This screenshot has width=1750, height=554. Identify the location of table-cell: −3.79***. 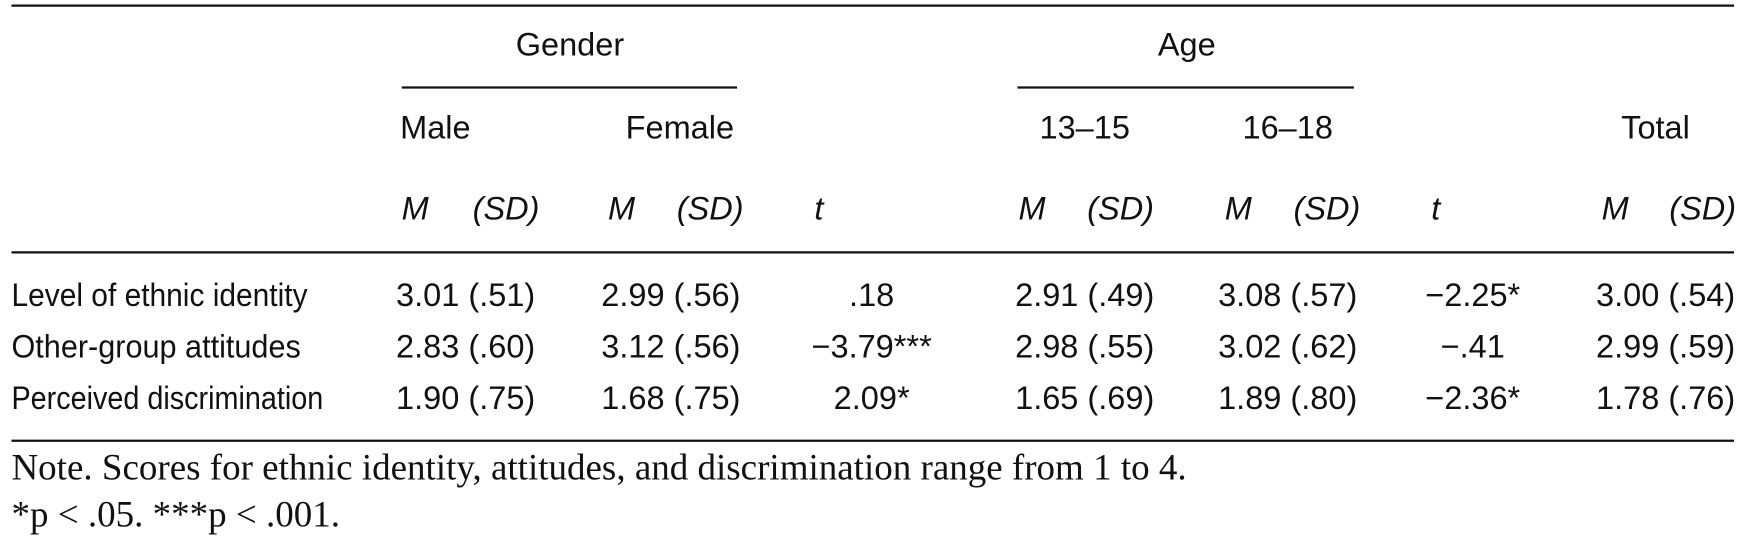
(872, 346).